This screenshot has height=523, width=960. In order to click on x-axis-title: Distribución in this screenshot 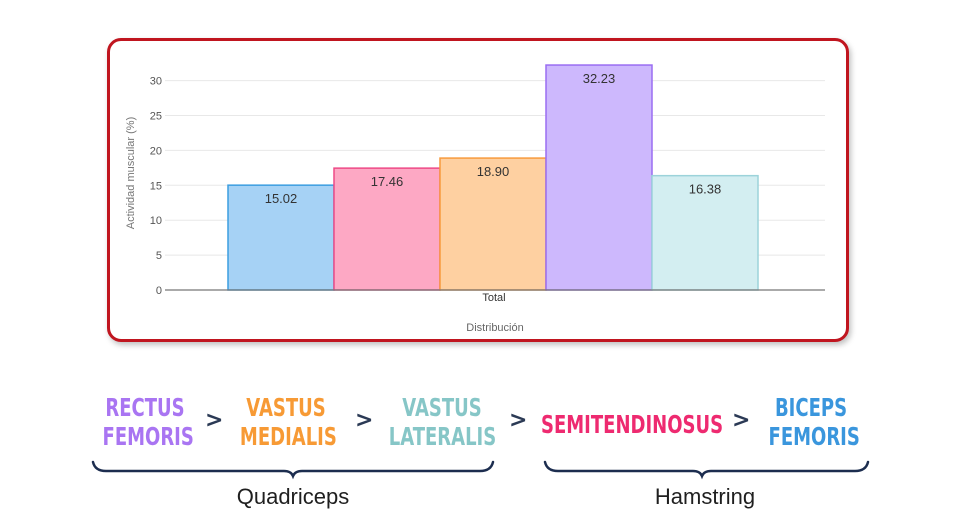, I will do `click(494, 328)`.